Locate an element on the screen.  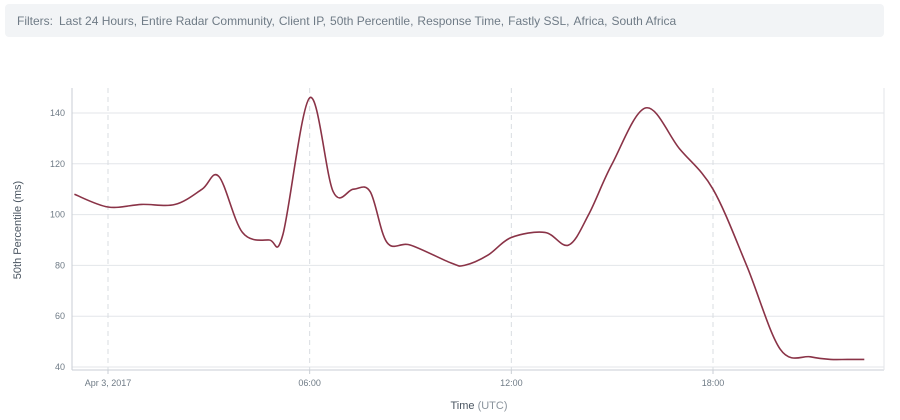
x-tick-labels: Apr 3, 2017 06:00 12:00 18:00 is located at coordinates (405, 383).